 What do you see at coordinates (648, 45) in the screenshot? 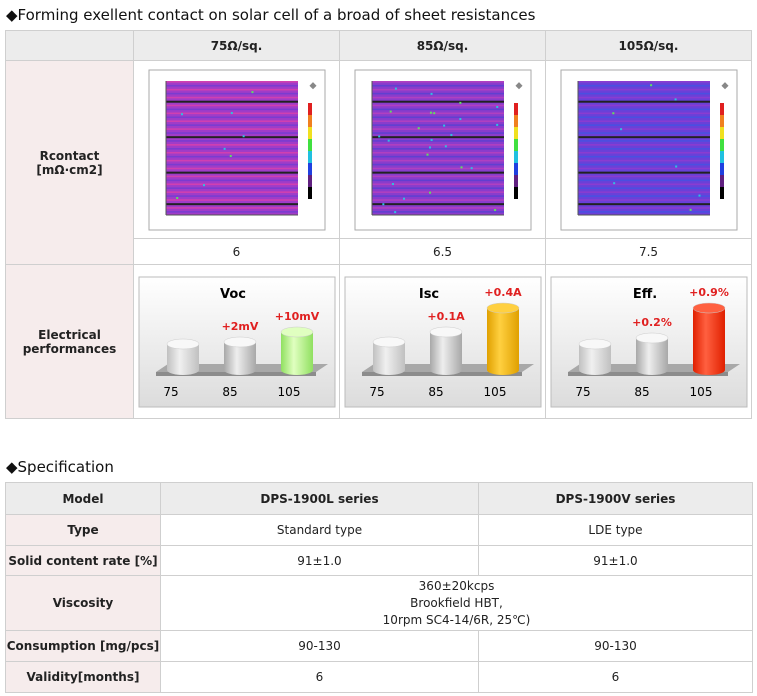
I see `header-cell: 105Ω/sq.` at bounding box center [648, 45].